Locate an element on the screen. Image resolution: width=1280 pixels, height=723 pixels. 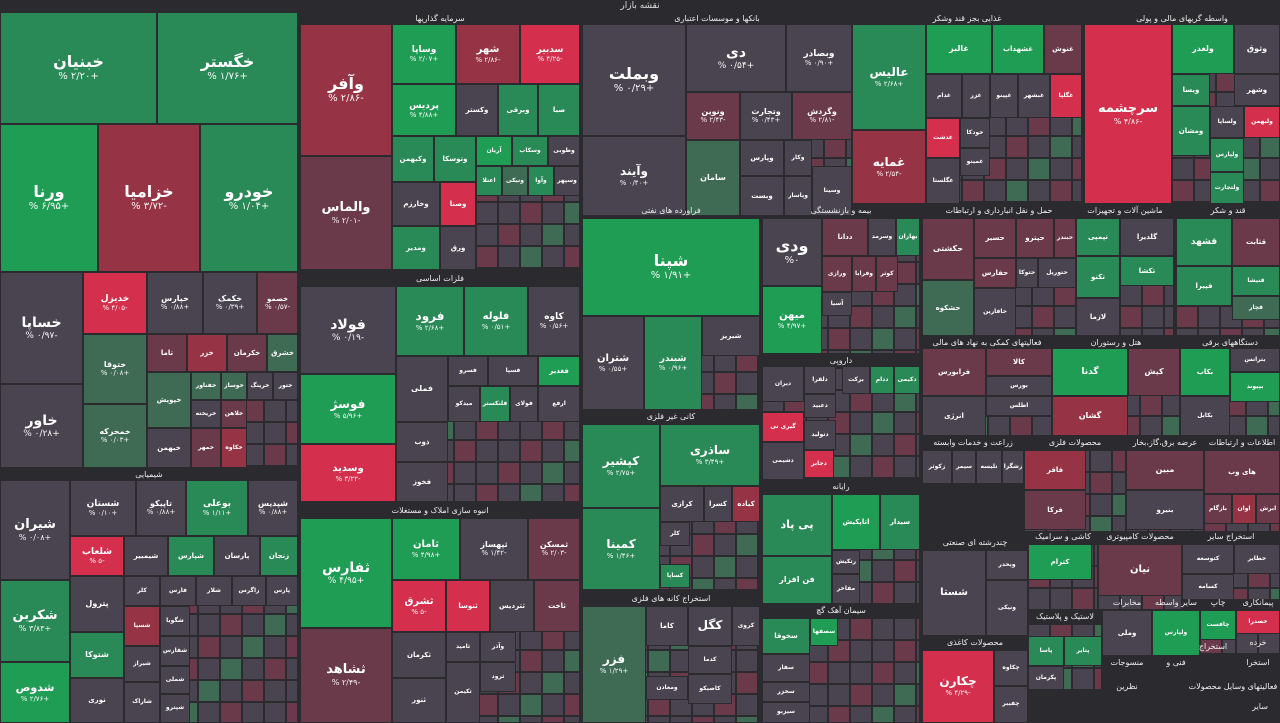
stock-tile: شلعاب -۵ % is located at coordinates (97, 556).